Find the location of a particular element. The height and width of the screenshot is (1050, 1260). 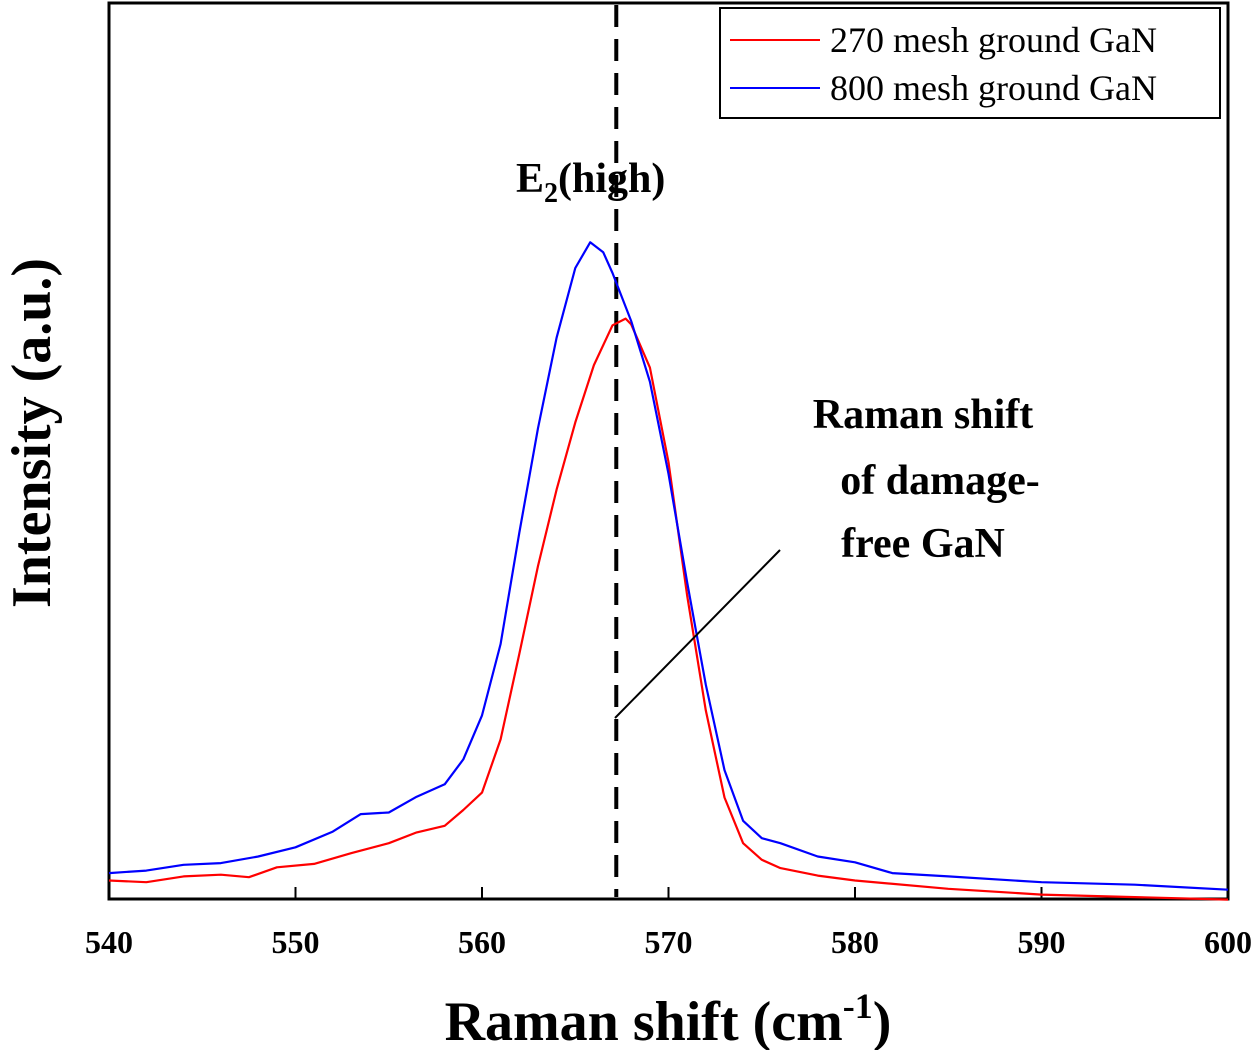

x-axis-title: Raman shift (cm-1) is located at coordinates (668, 1018).